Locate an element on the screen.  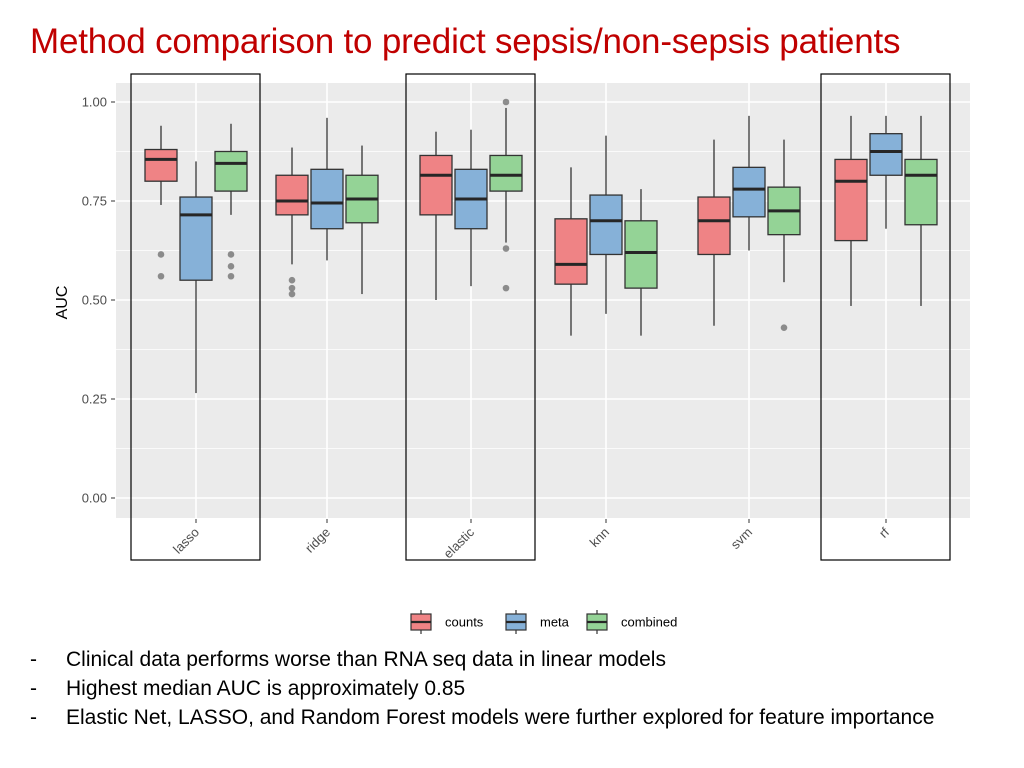
box-counts-knn is located at coordinates (571, 251).